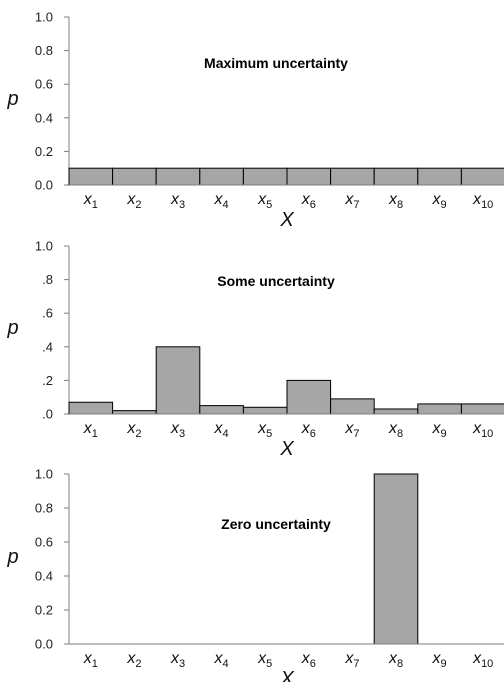 This screenshot has width=504, height=682. Describe the element at coordinates (47, 346) in the screenshot. I see `y-tick-label: .4` at that location.